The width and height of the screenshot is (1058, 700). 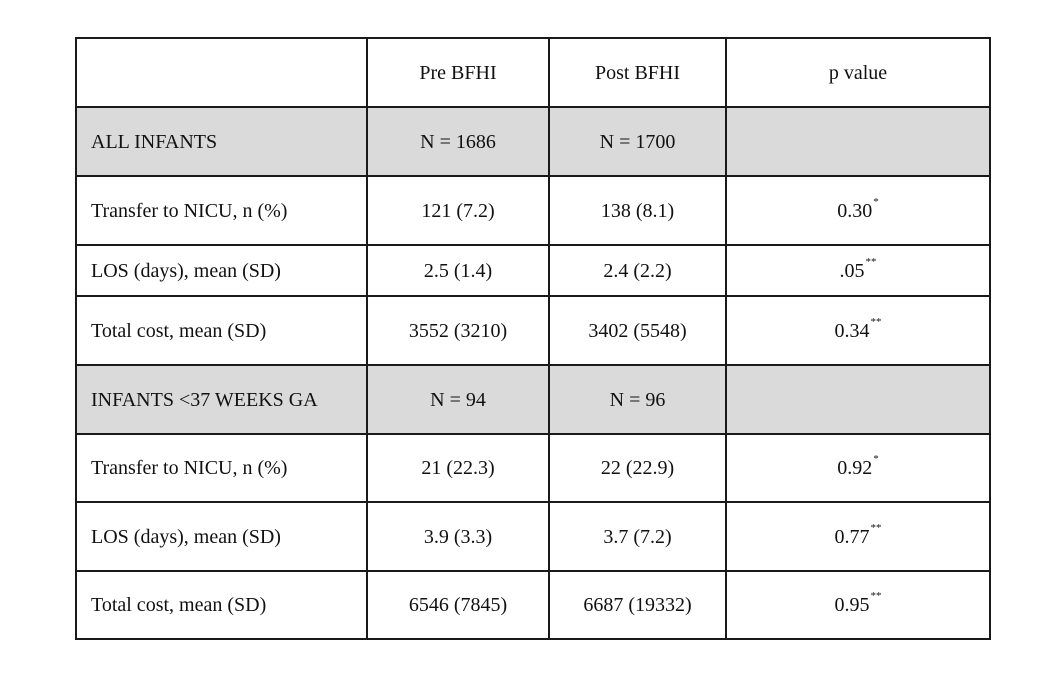 I want to click on post-bfhi-value: 3.7 (7.2), so click(x=637, y=536).